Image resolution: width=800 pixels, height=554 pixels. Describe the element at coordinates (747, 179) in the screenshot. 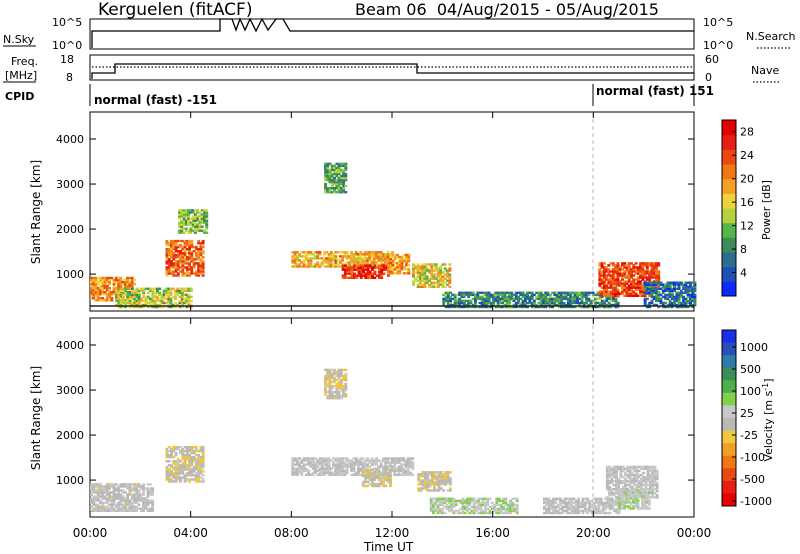

I see `power-colorbar-tick-label: 20` at that location.